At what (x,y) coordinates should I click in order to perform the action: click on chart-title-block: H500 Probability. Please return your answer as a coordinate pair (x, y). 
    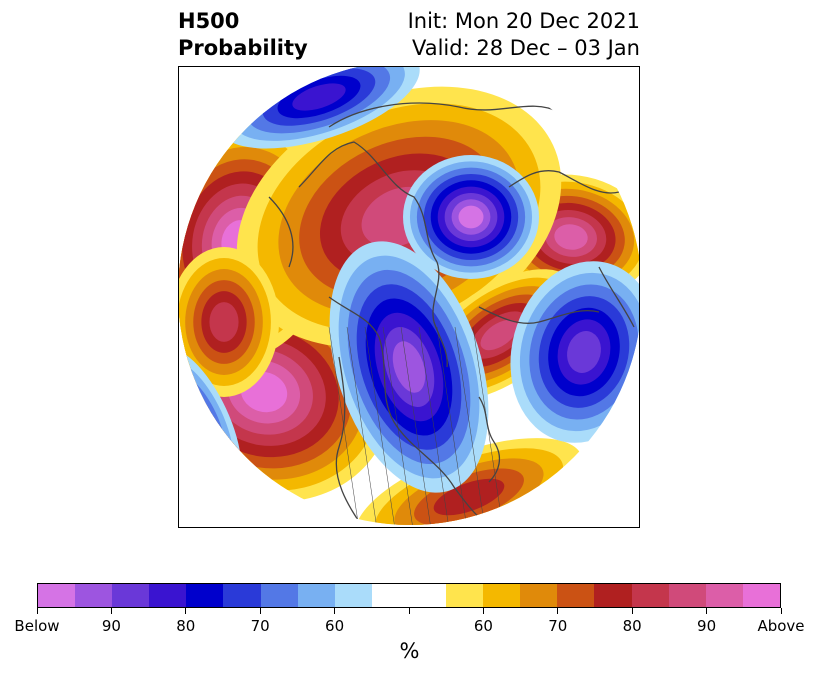
    Looking at the image, I should click on (243, 35).